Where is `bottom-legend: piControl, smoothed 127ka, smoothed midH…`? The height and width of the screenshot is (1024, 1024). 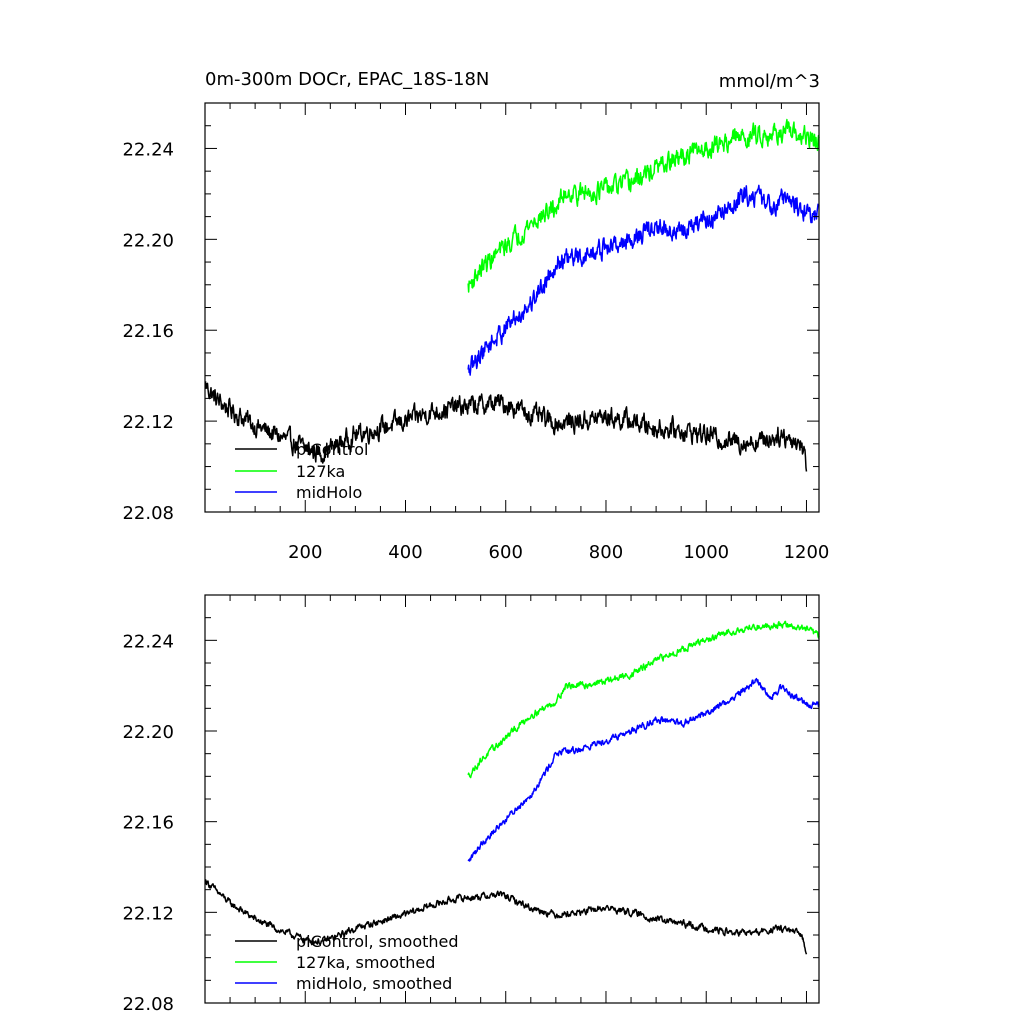
bottom-legend: piControl, smoothed 127ka, smoothed midH… is located at coordinates (347, 962).